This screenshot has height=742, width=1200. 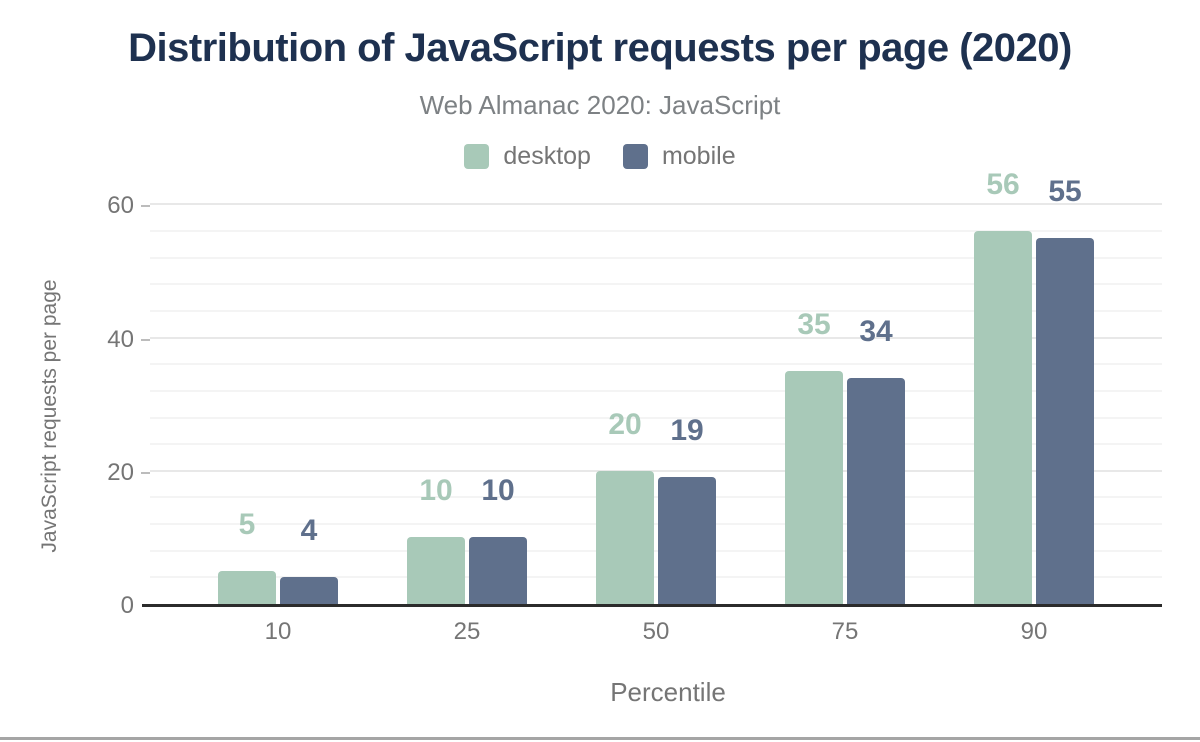 I want to click on bar-mobile-p75, so click(x=876, y=490).